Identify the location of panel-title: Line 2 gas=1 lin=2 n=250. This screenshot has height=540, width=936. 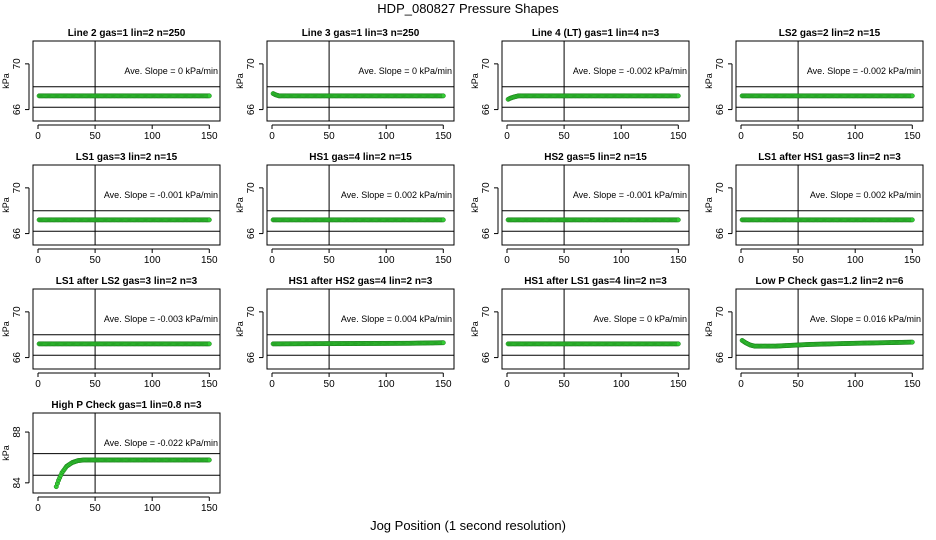
(127, 33).